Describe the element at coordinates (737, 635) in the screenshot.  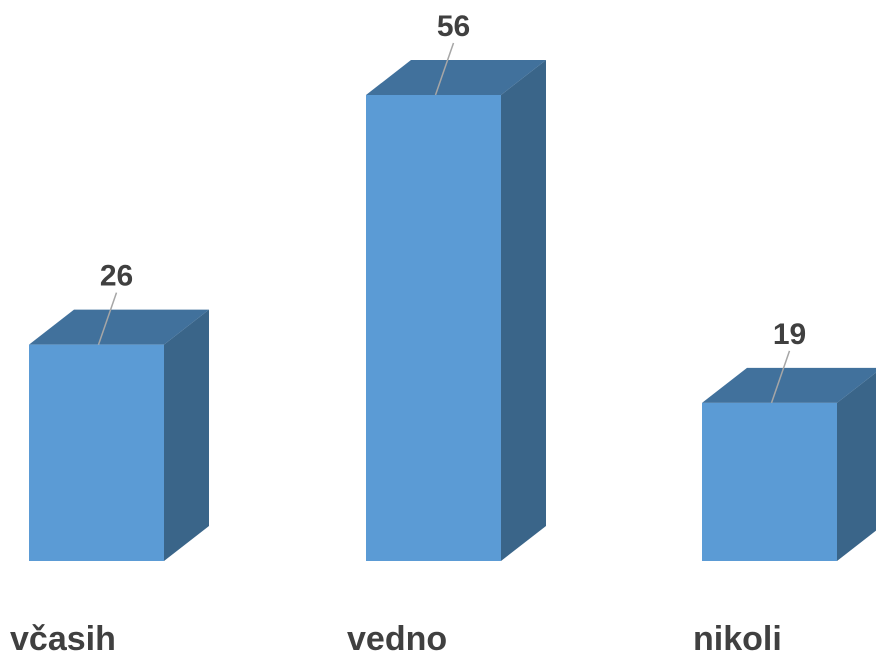
I see `category-label-3: nikoli` at that location.